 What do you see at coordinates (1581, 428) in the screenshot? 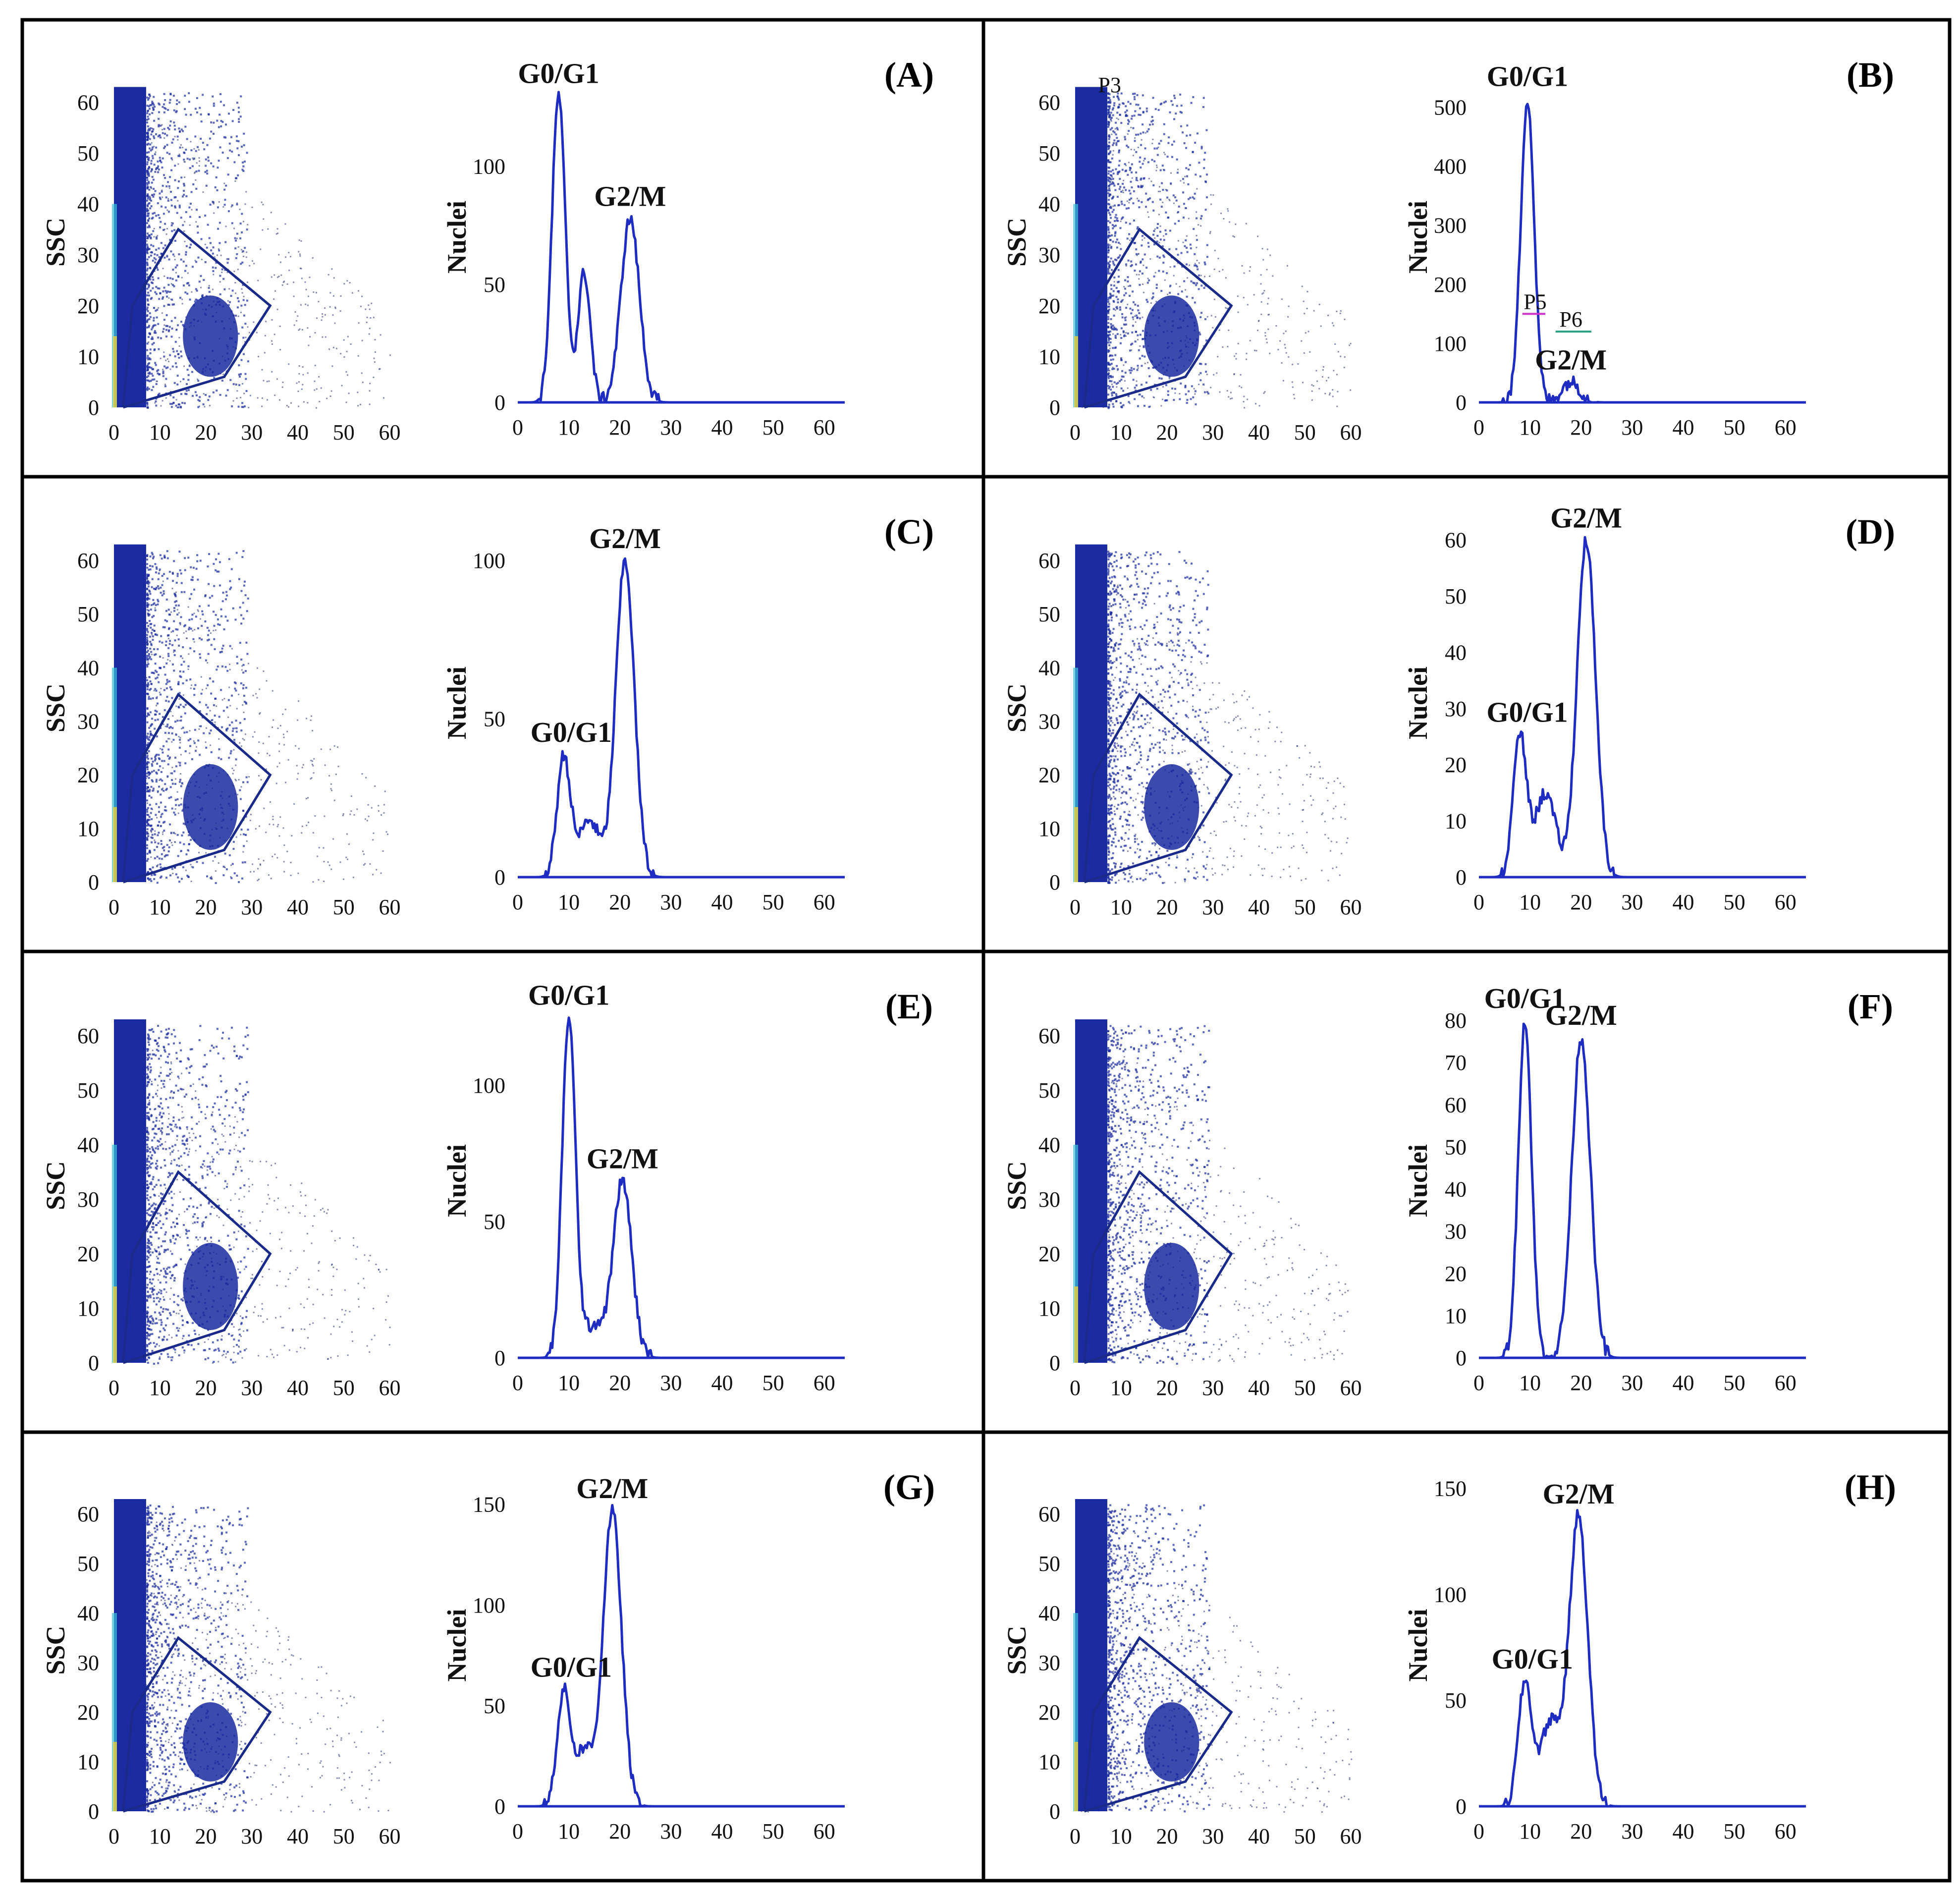
I see `hist-x-tick: 20` at bounding box center [1581, 428].